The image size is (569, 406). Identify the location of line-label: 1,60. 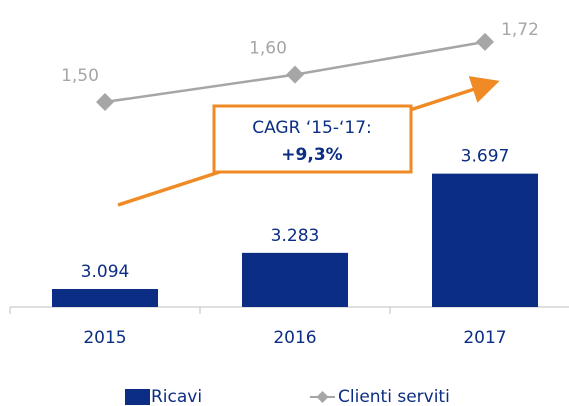
(268, 49).